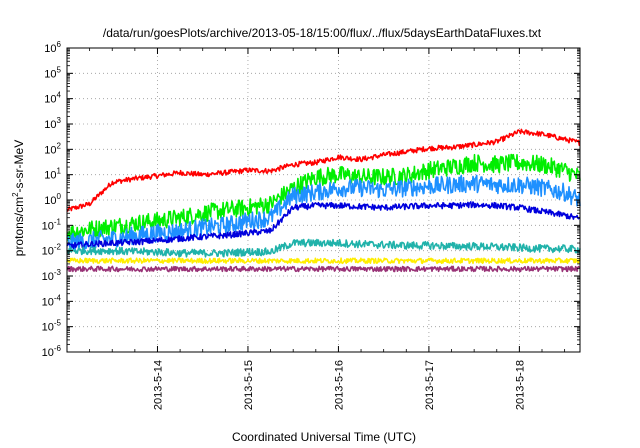 This screenshot has height=448, width=640. I want to click on x-axis-label: Coordinated Universal Time (UTC), so click(324, 437).